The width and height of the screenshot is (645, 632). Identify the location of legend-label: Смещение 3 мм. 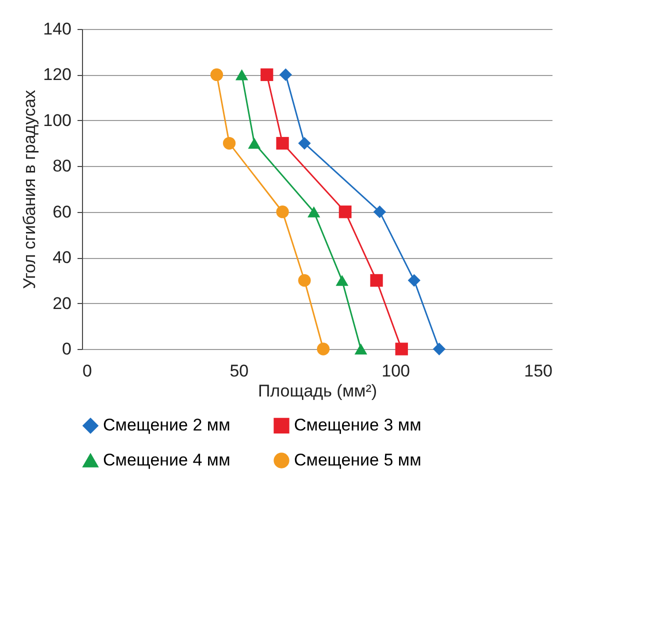
(358, 425).